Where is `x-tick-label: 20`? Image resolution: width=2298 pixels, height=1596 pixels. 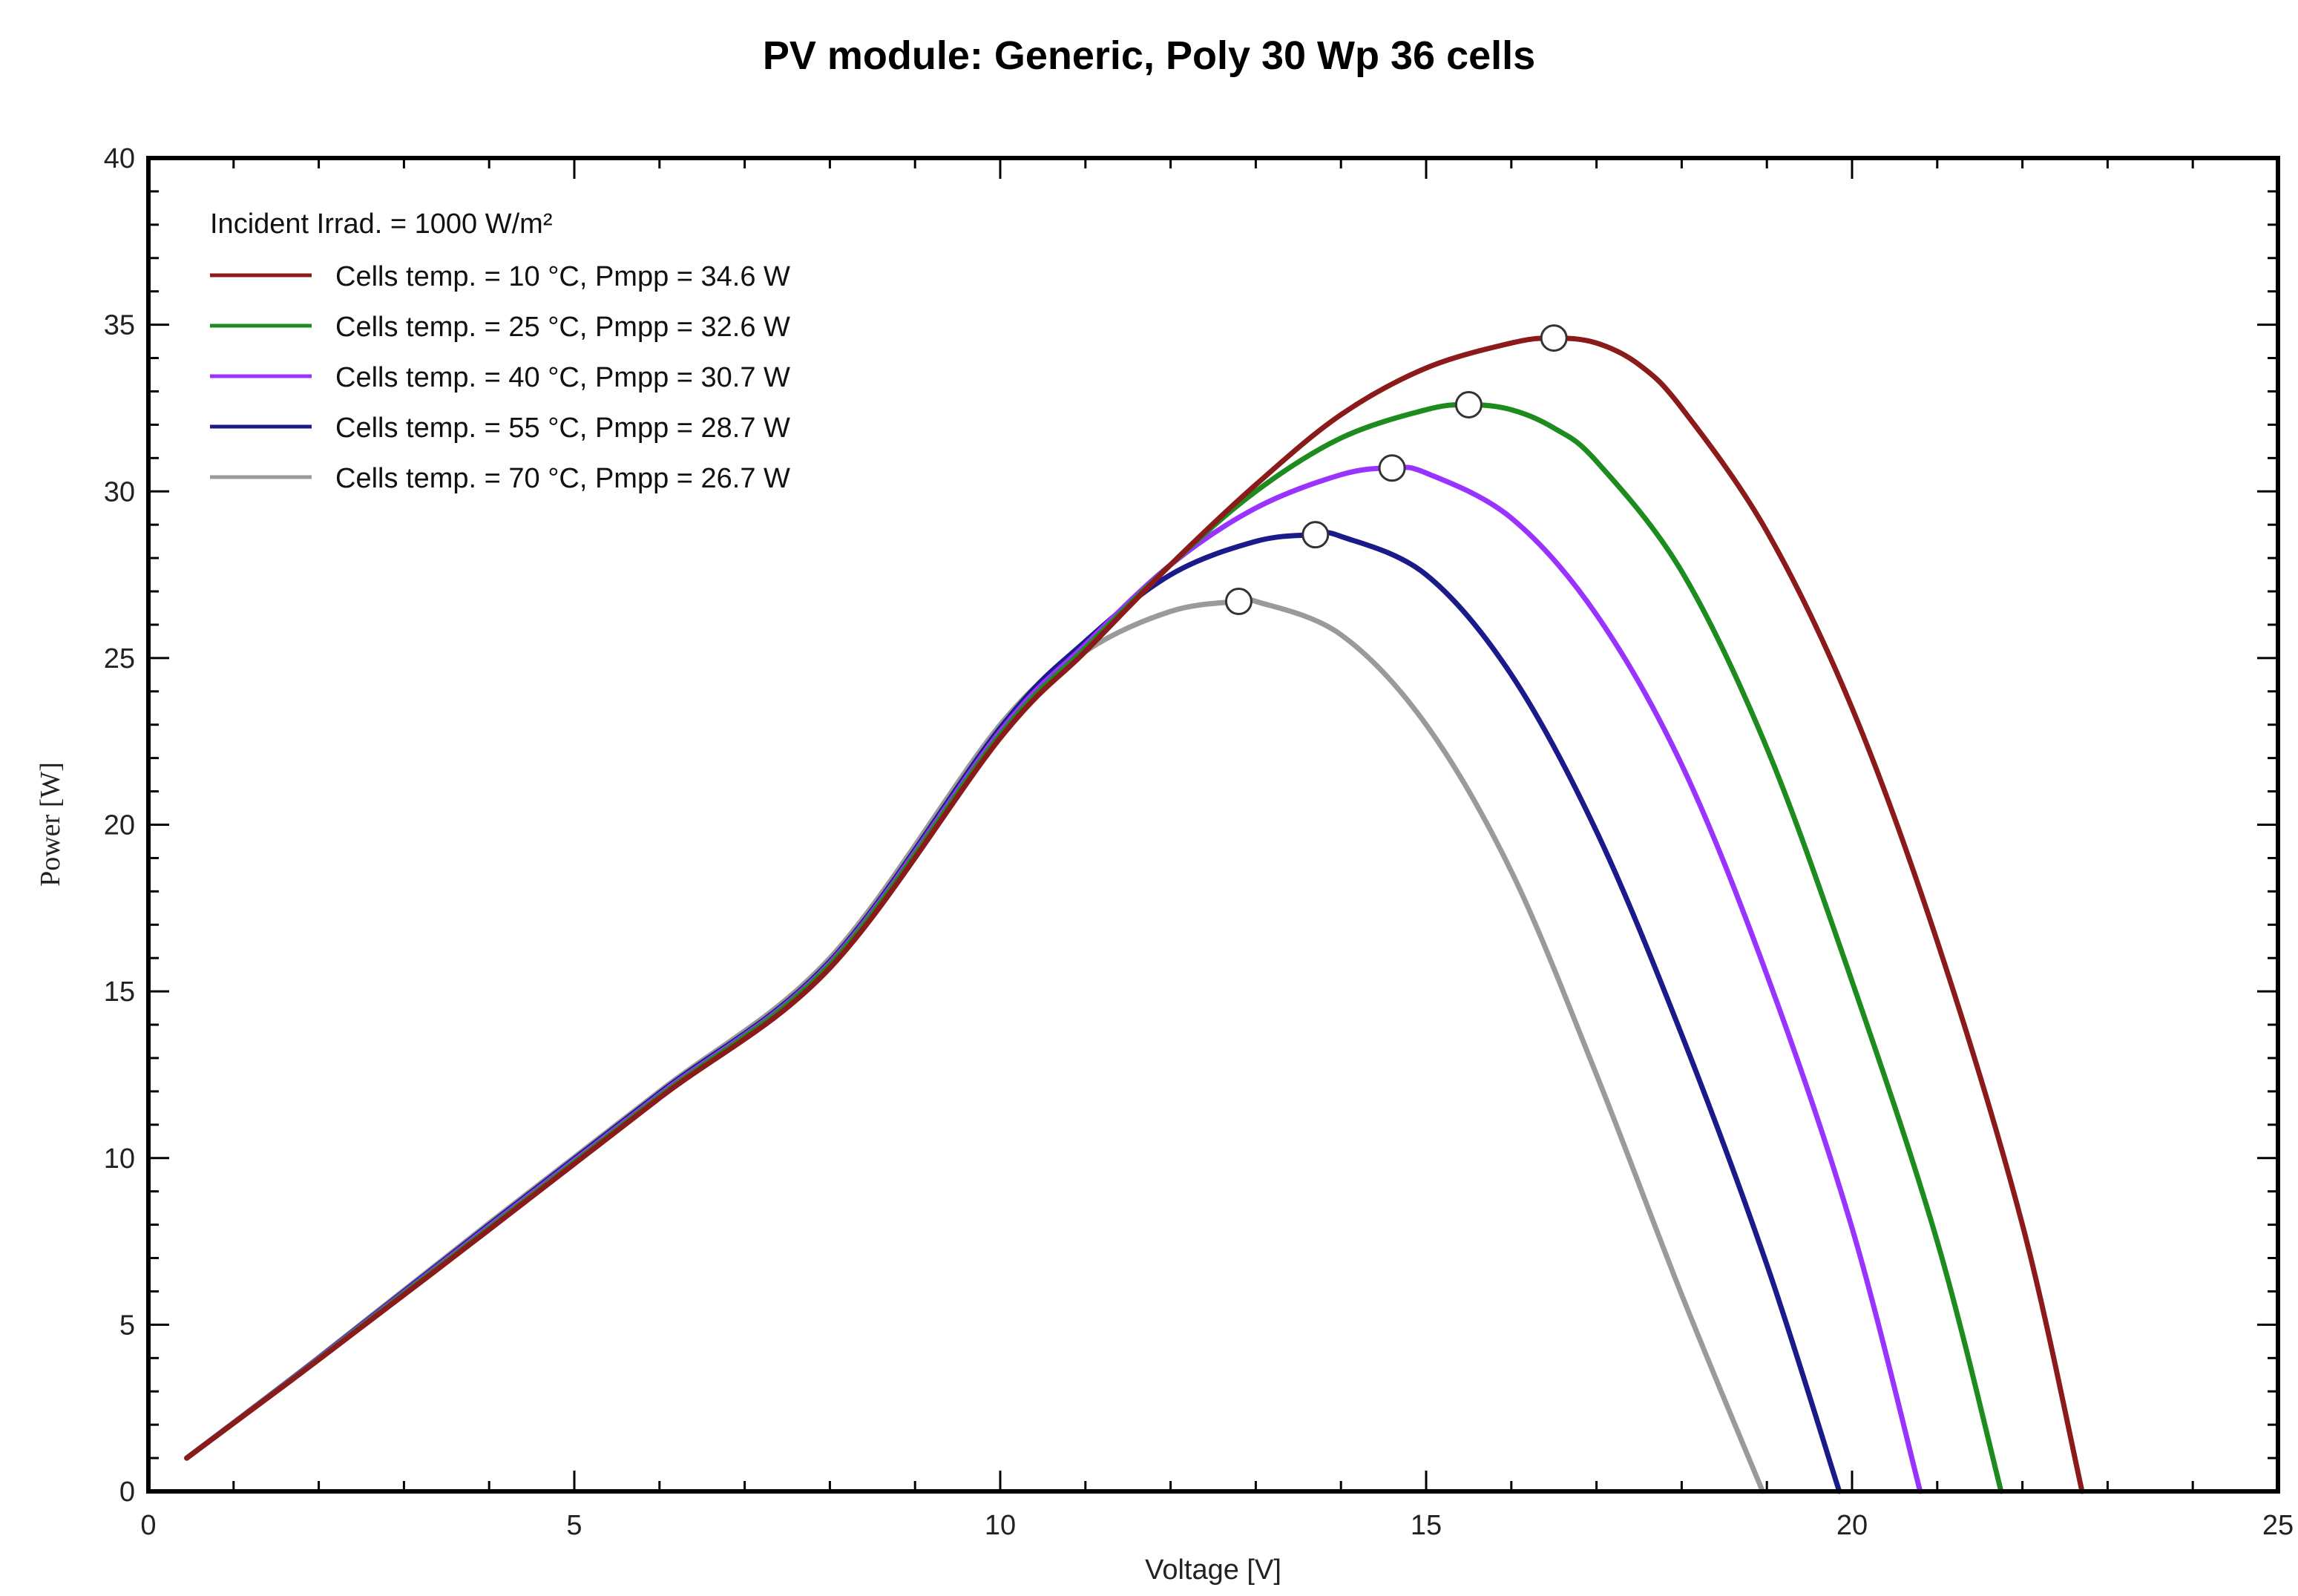
x-tick-label: 20 is located at coordinates (1852, 1526).